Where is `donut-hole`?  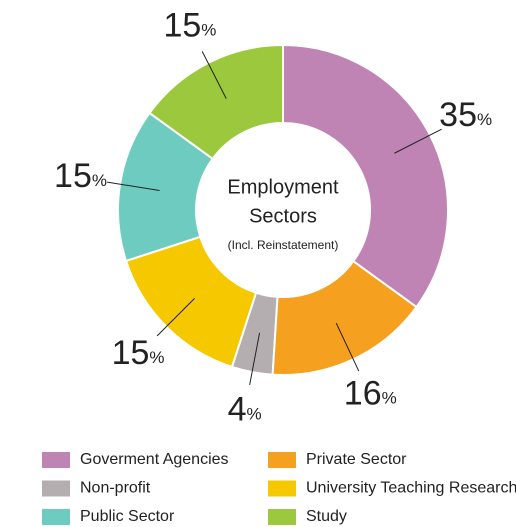 donut-hole is located at coordinates (283, 210).